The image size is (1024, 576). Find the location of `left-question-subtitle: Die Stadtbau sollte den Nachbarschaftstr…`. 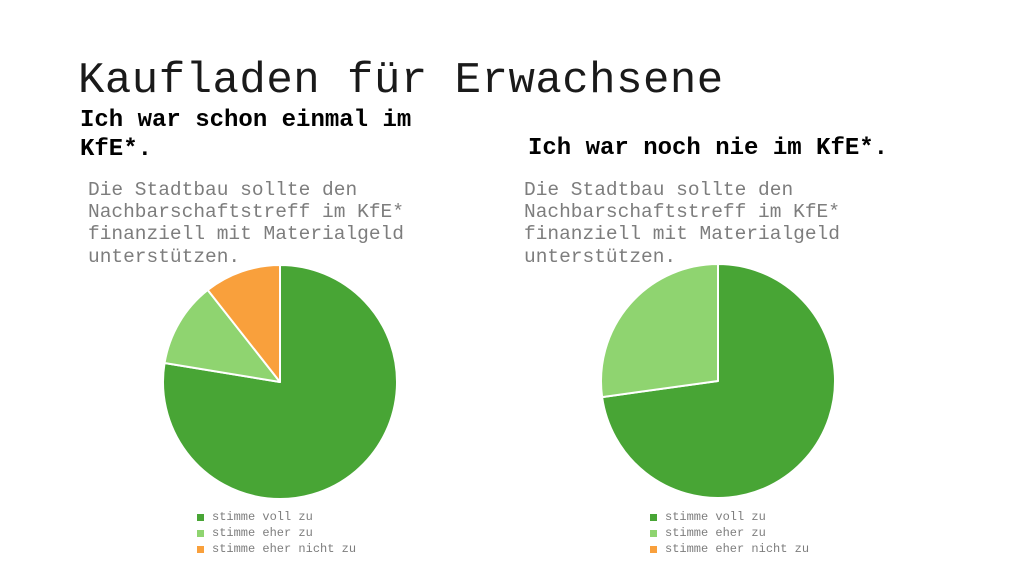

left-question-subtitle: Die Stadtbau sollte den Nachbarschaftstr… is located at coordinates (246, 223).